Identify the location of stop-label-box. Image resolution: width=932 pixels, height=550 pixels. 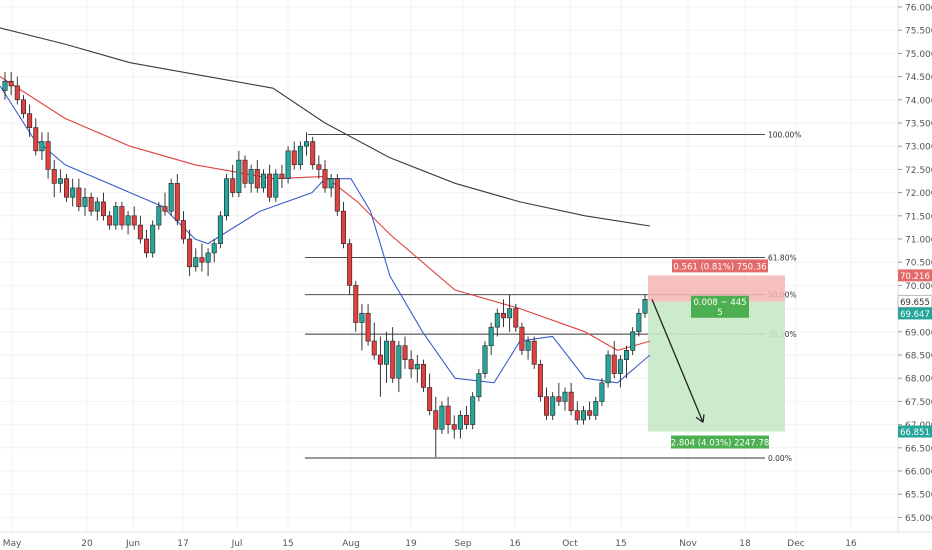
(720, 266).